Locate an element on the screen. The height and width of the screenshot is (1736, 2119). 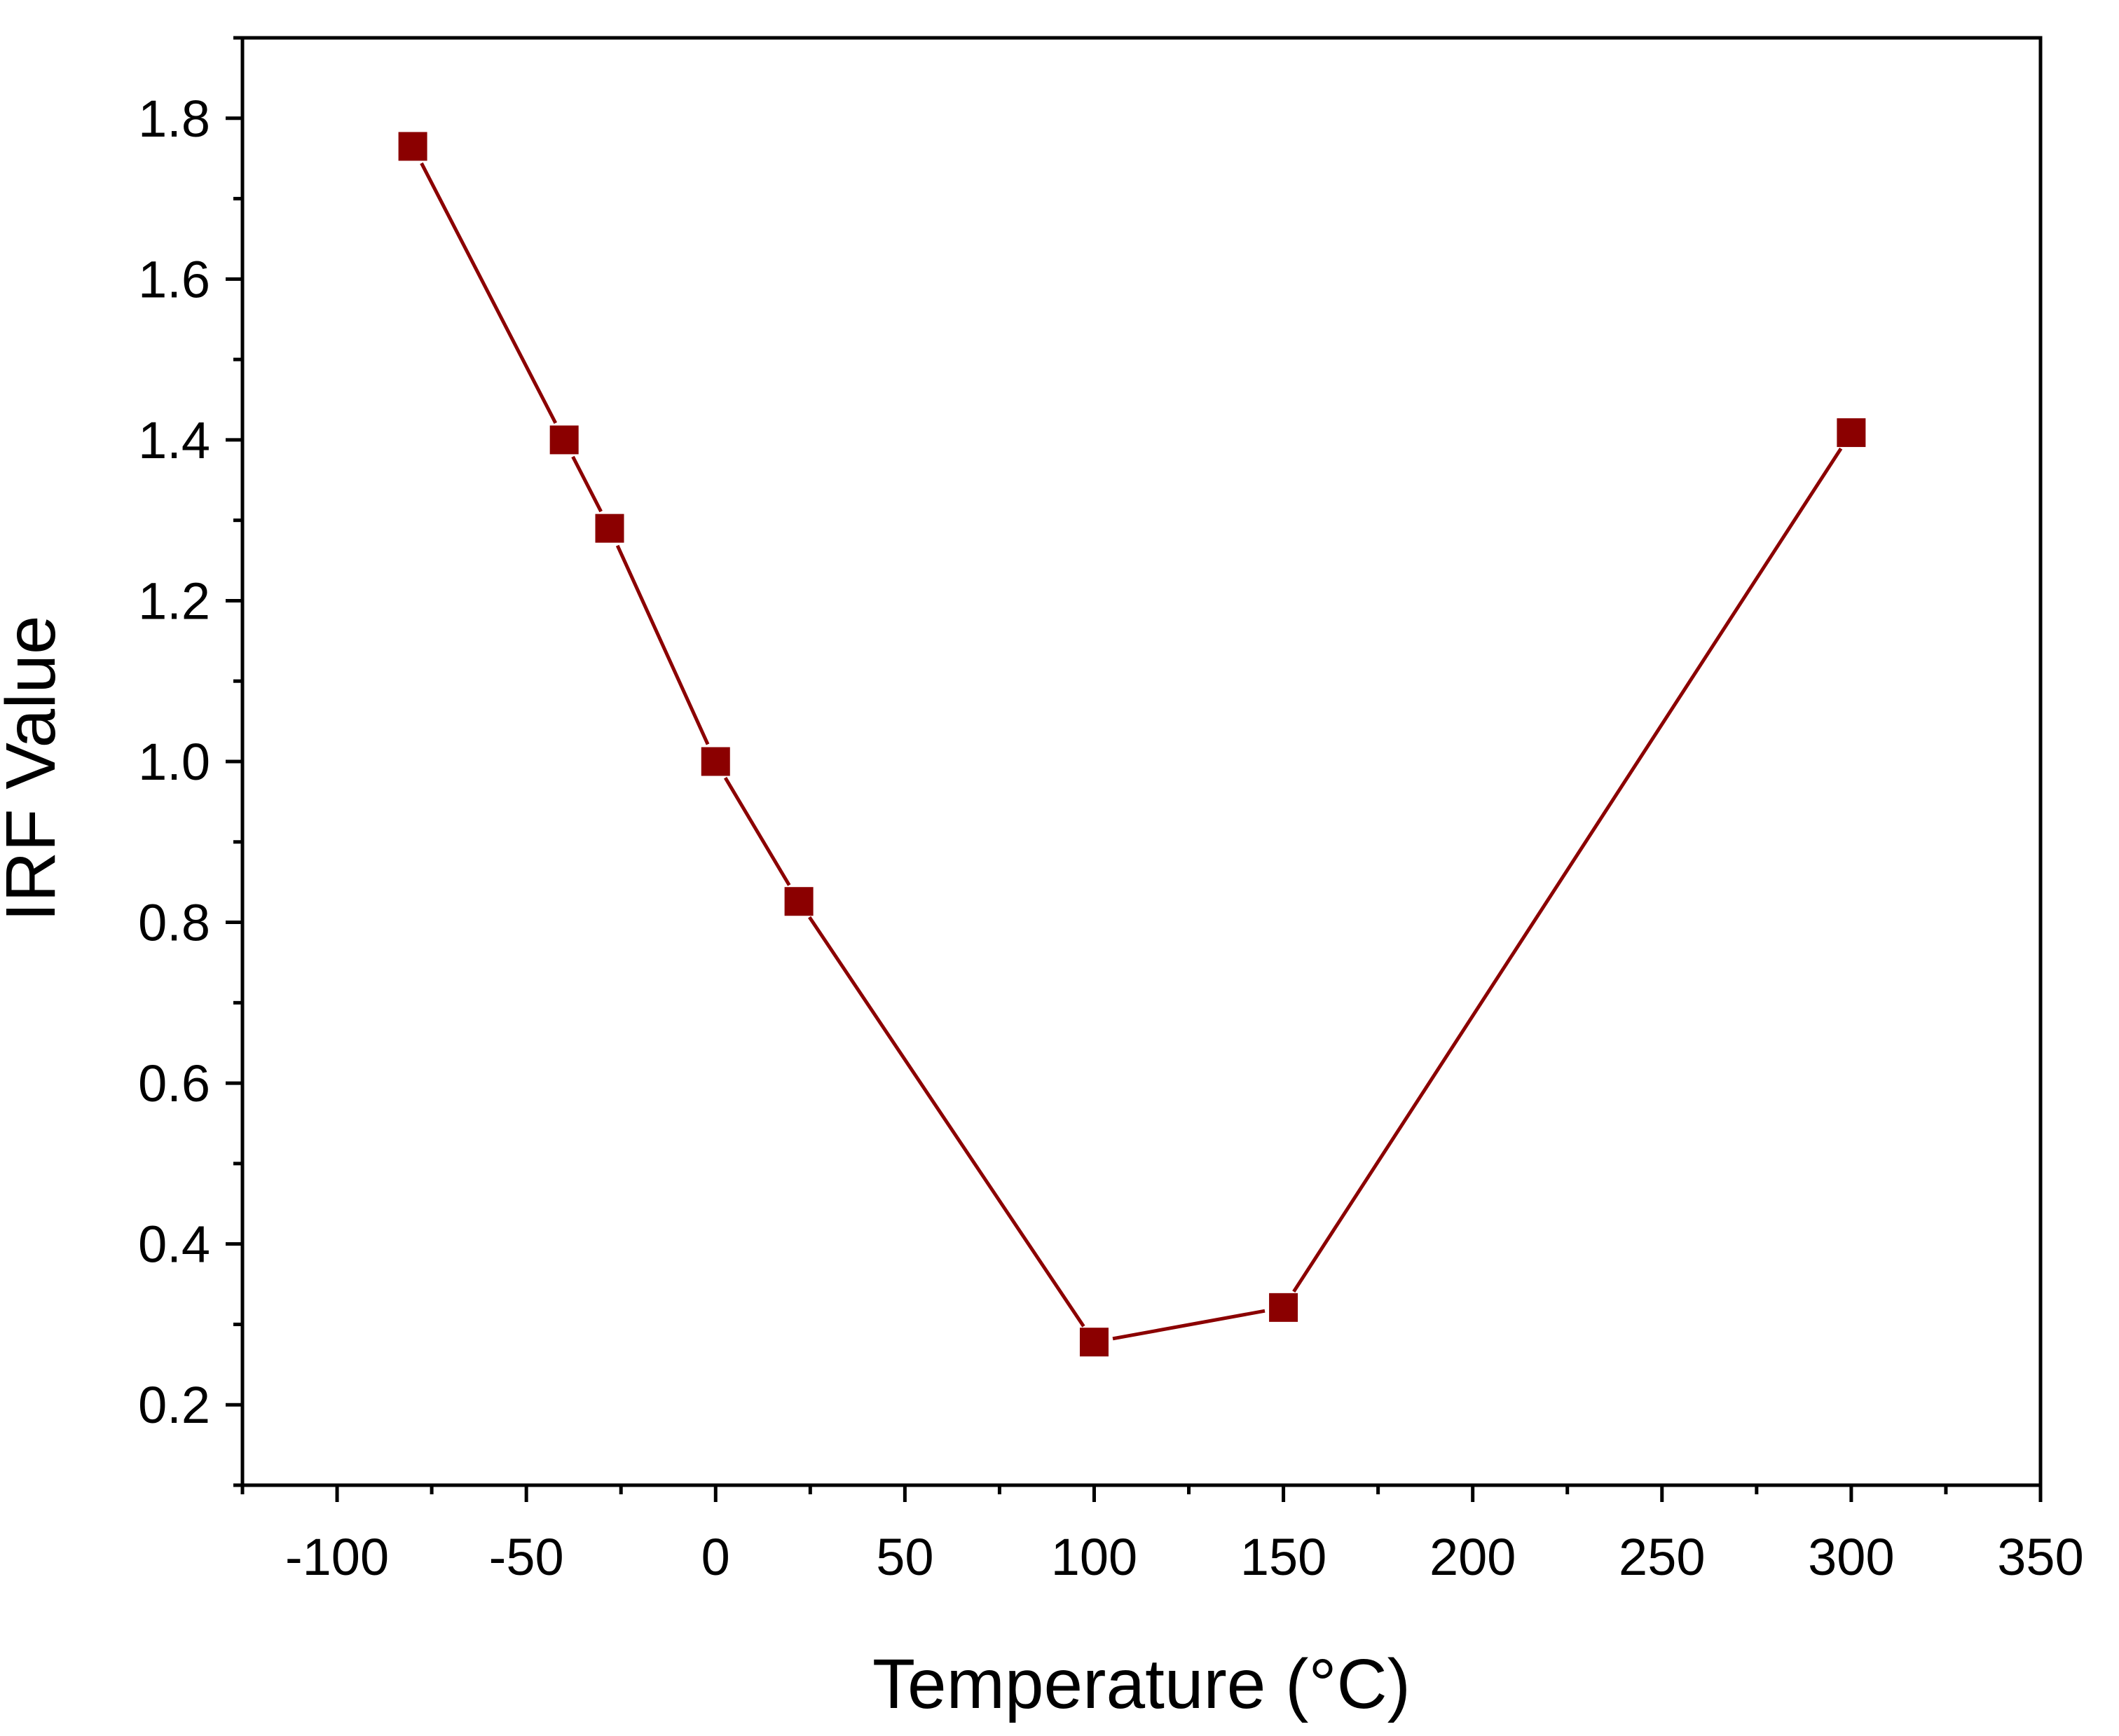
y-tick-label: 1.8 is located at coordinates (174, 119).